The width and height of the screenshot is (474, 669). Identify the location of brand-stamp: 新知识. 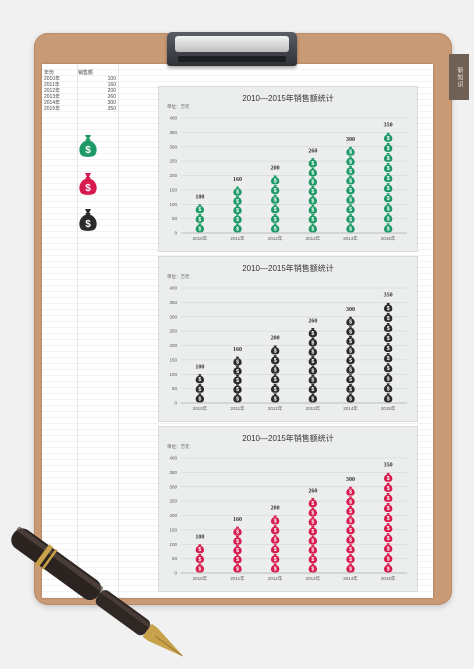
(459, 77).